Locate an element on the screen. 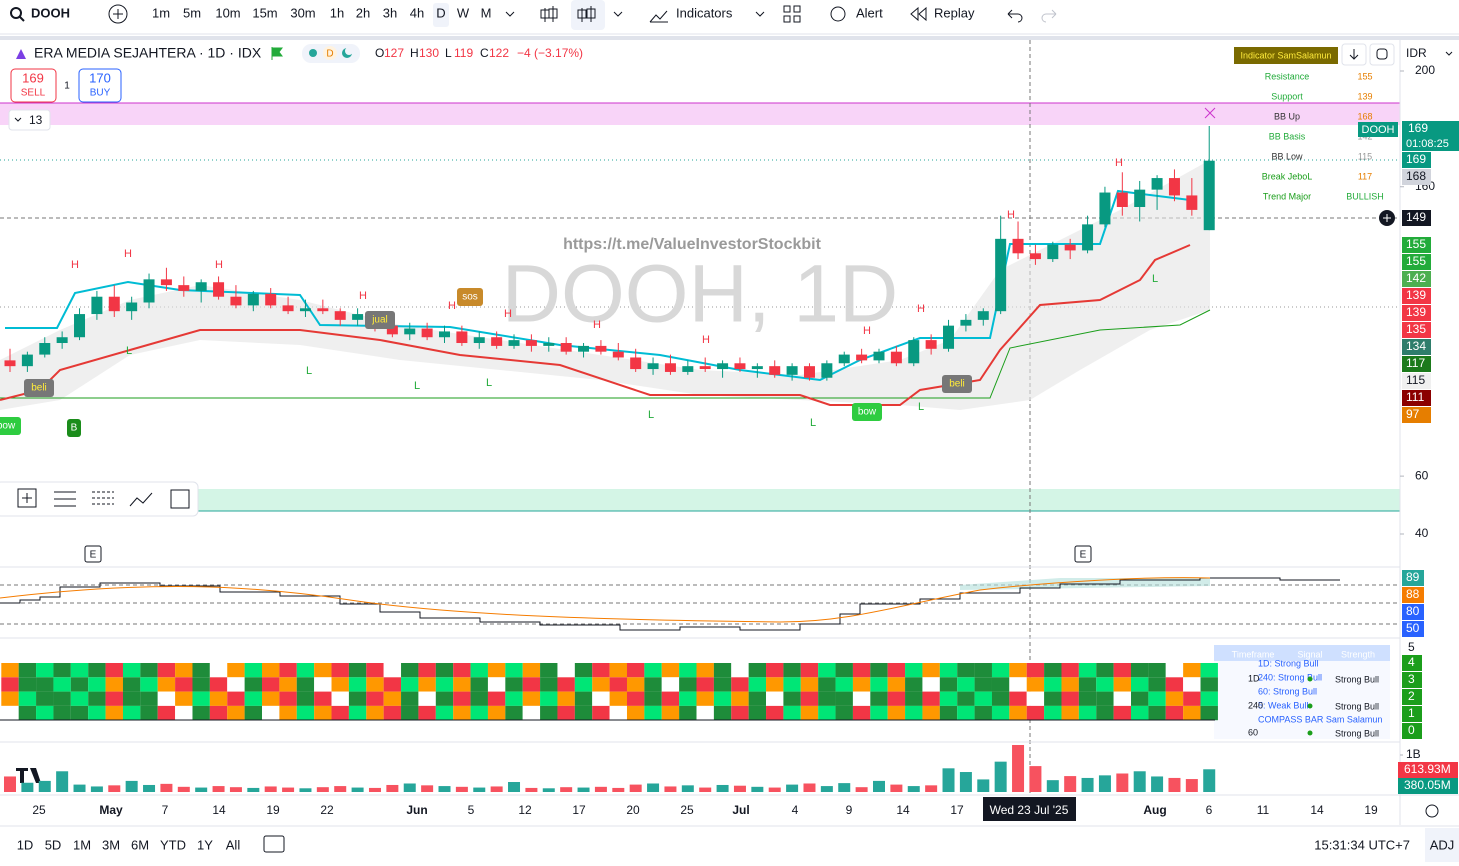 The width and height of the screenshot is (1459, 866). alert-icon is located at coordinates (838, 14).